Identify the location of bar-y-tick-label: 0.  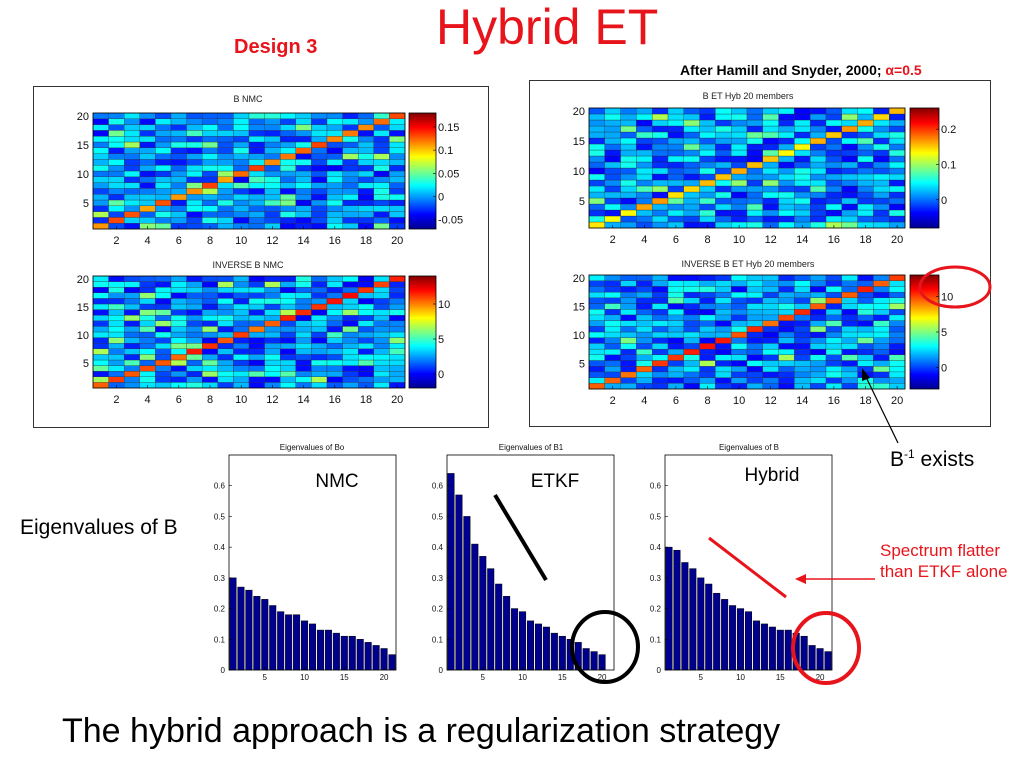
(441, 670).